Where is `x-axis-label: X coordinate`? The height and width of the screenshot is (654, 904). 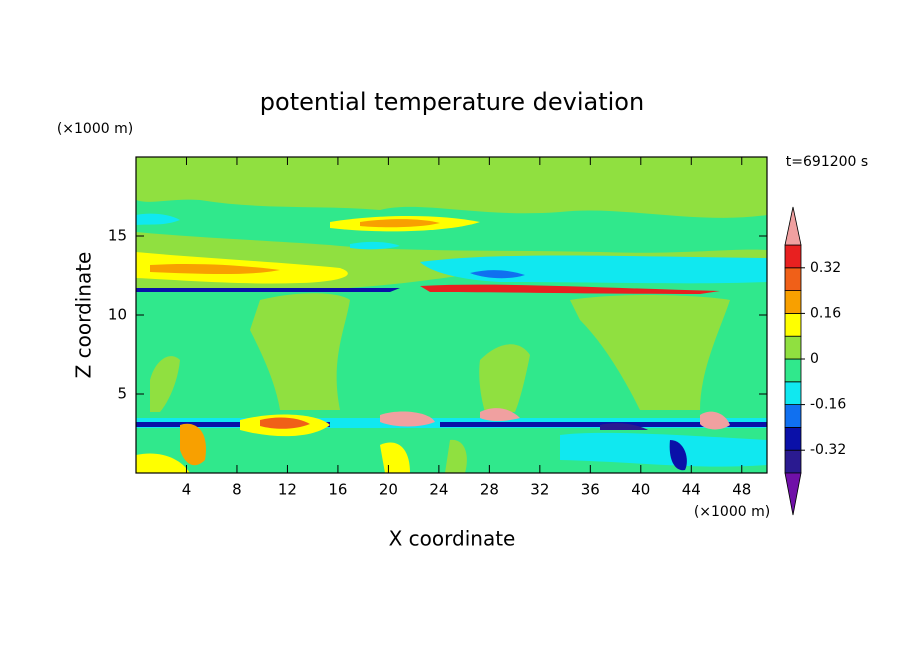
x-axis-label: X coordinate is located at coordinates (452, 539).